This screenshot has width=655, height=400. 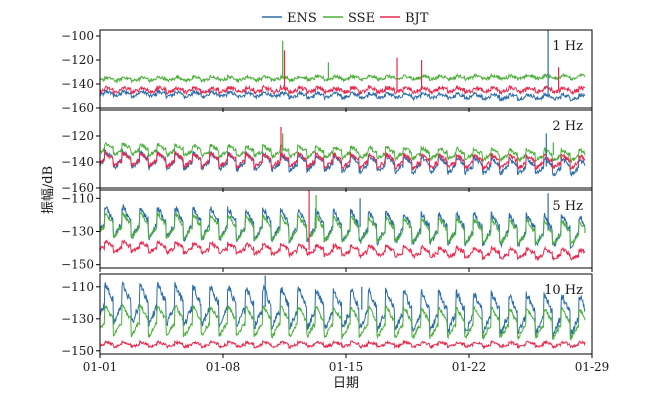 What do you see at coordinates (563, 290) in the screenshot?
I see `panel-10hz-frequency-label: 10 Hz` at bounding box center [563, 290].